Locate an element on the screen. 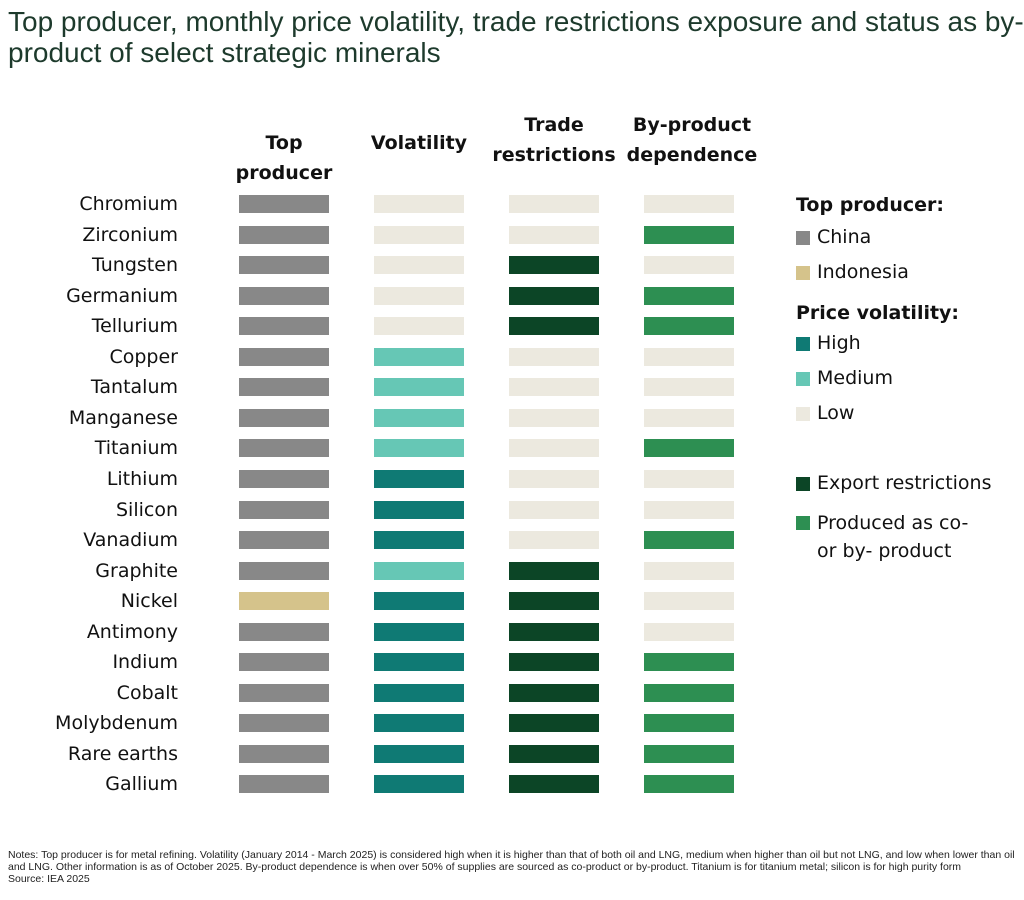 This screenshot has height=900, width=1024. row-label: Antimony is located at coordinates (132, 631).